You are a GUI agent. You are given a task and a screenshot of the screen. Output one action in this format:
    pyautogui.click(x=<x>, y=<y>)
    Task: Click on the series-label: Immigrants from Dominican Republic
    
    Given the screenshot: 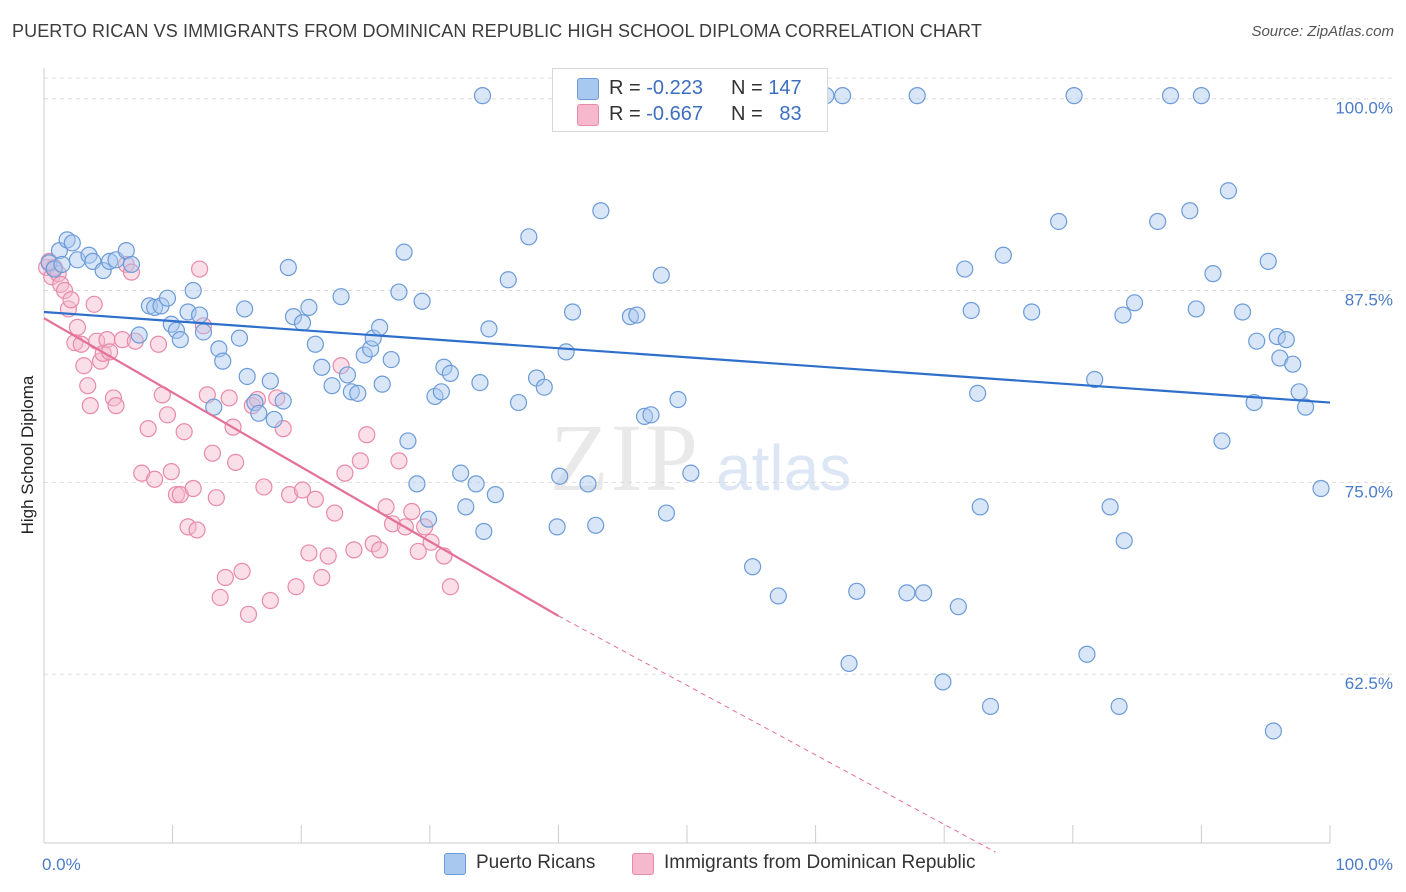 What is the action you would take?
    pyautogui.click(x=820, y=862)
    